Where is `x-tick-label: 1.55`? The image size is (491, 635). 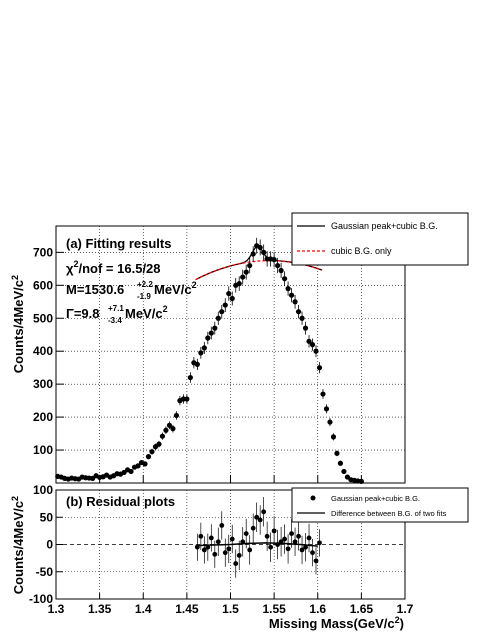
x-tick-label: 1.55 is located at coordinates (274, 609).